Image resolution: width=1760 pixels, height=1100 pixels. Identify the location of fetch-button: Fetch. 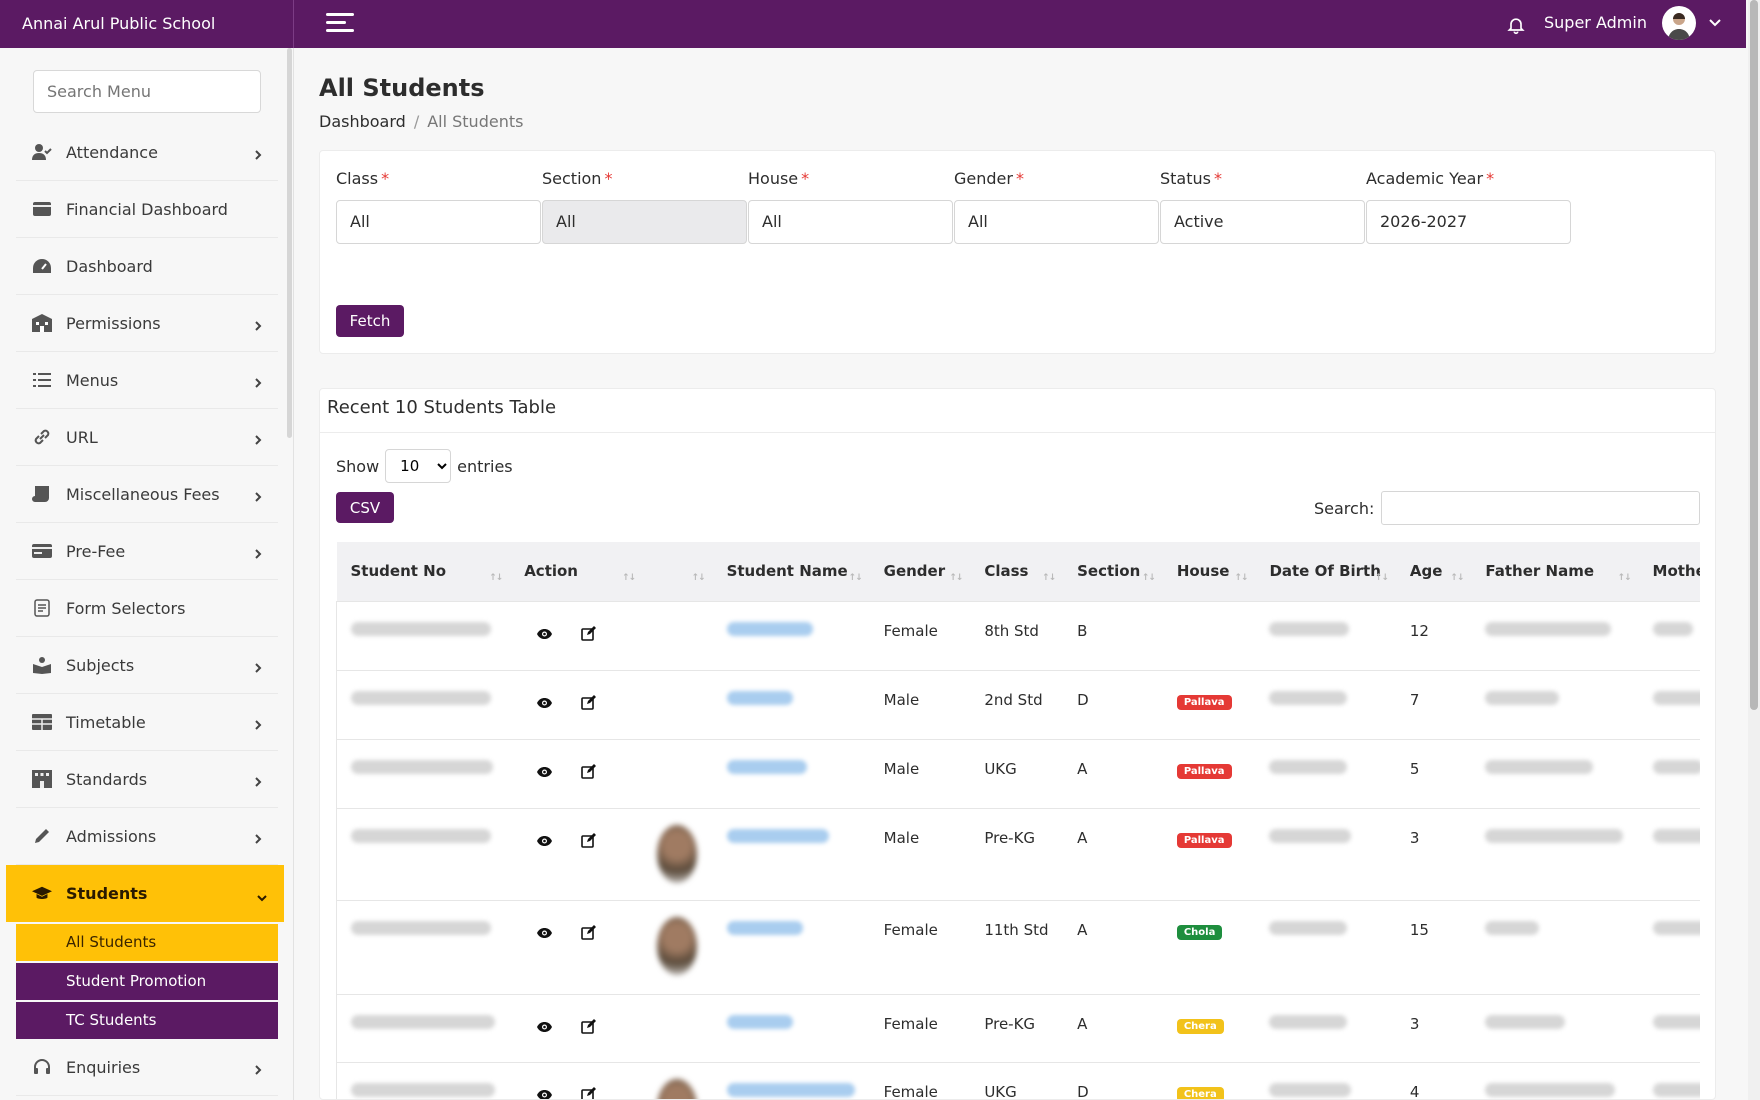
(370, 321).